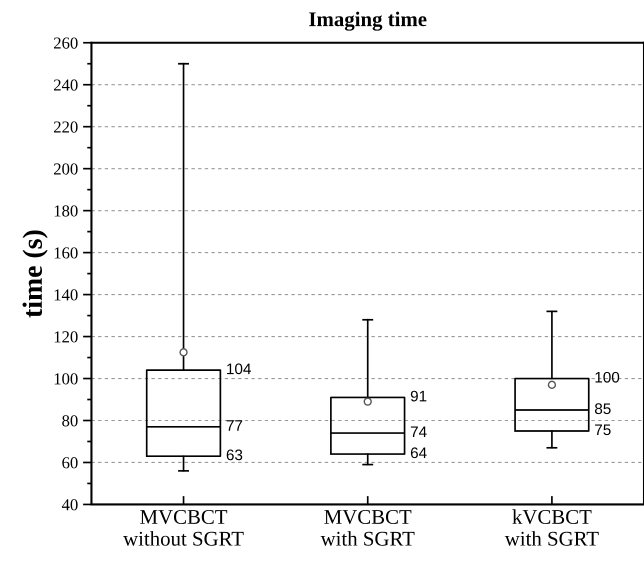 This screenshot has height=570, width=644. What do you see at coordinates (418, 396) in the screenshot?
I see `annotation: 91` at bounding box center [418, 396].